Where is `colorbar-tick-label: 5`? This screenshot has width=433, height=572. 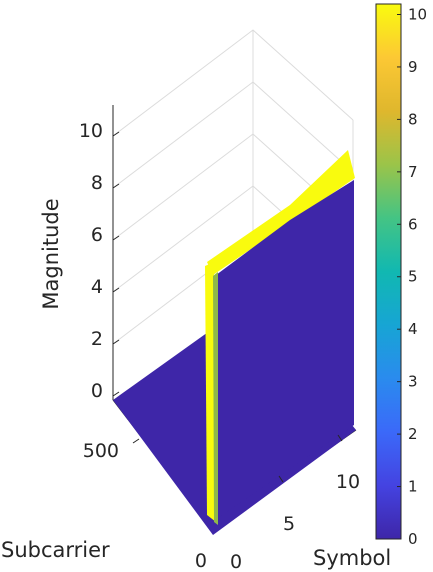
colorbar-tick-label: 5 is located at coordinates (413, 277).